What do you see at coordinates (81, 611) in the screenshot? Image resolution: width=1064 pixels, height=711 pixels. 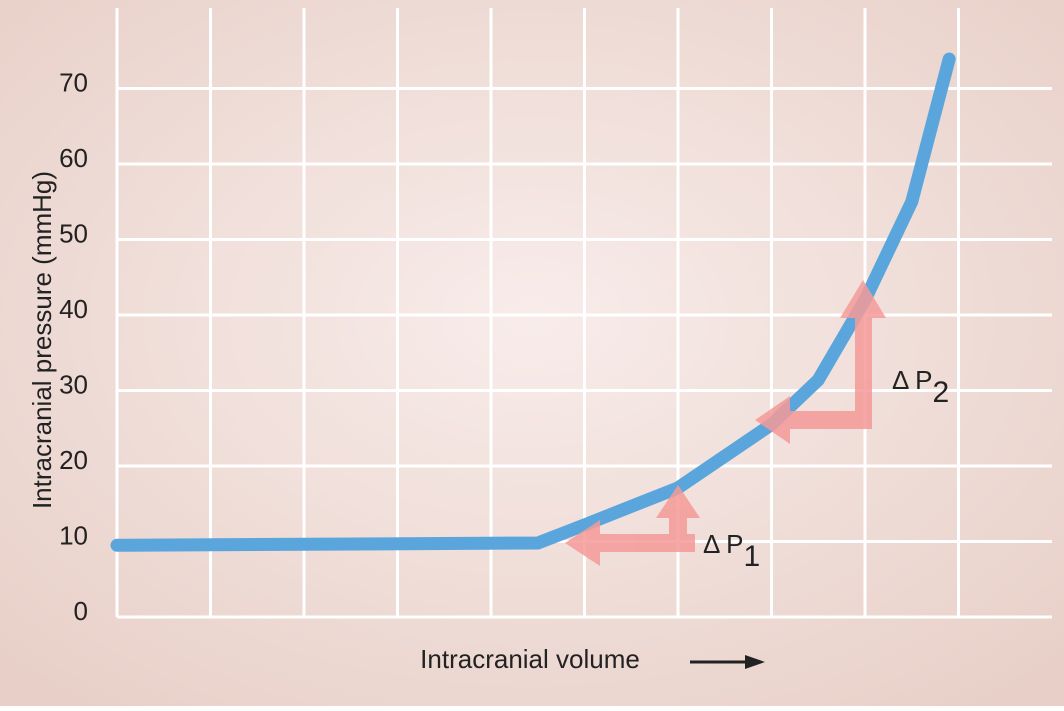 I see `y-tick-label: 0` at bounding box center [81, 611].